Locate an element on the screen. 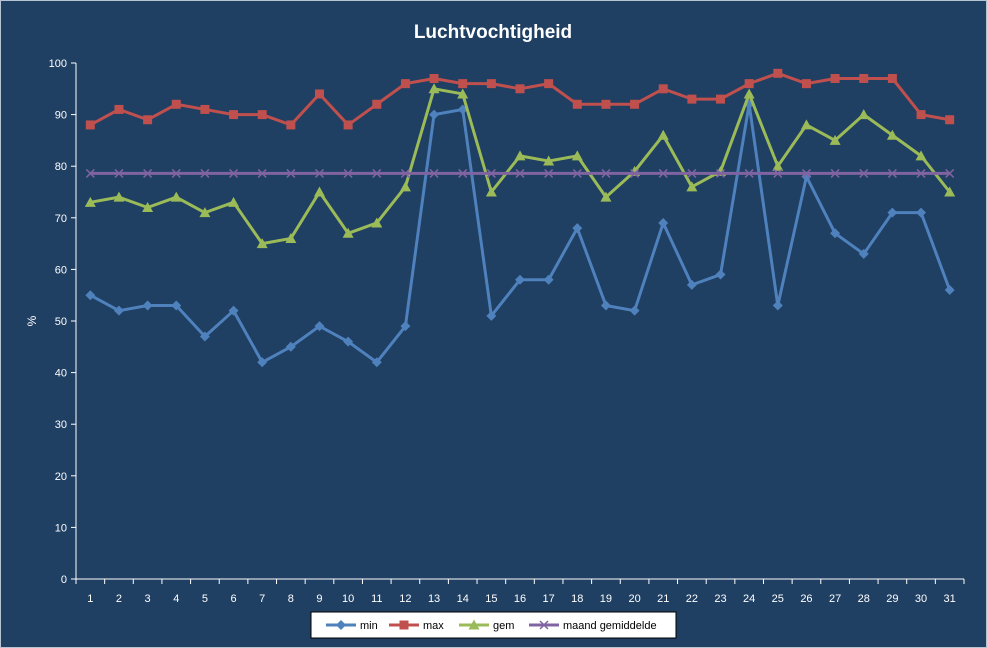 The width and height of the screenshot is (987, 648). legend-box is located at coordinates (493, 625).